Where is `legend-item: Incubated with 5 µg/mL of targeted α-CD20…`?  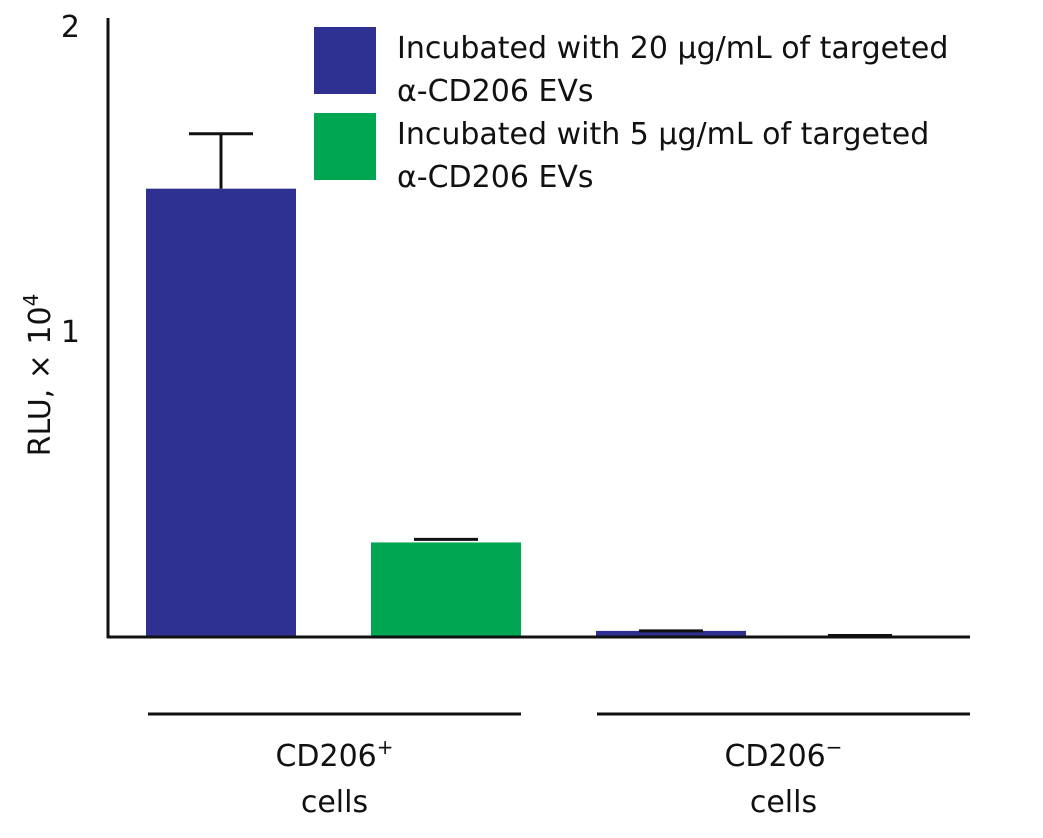
legend-item: Incubated with 5 µg/mL of targeted α-CD20… is located at coordinates (621, 154).